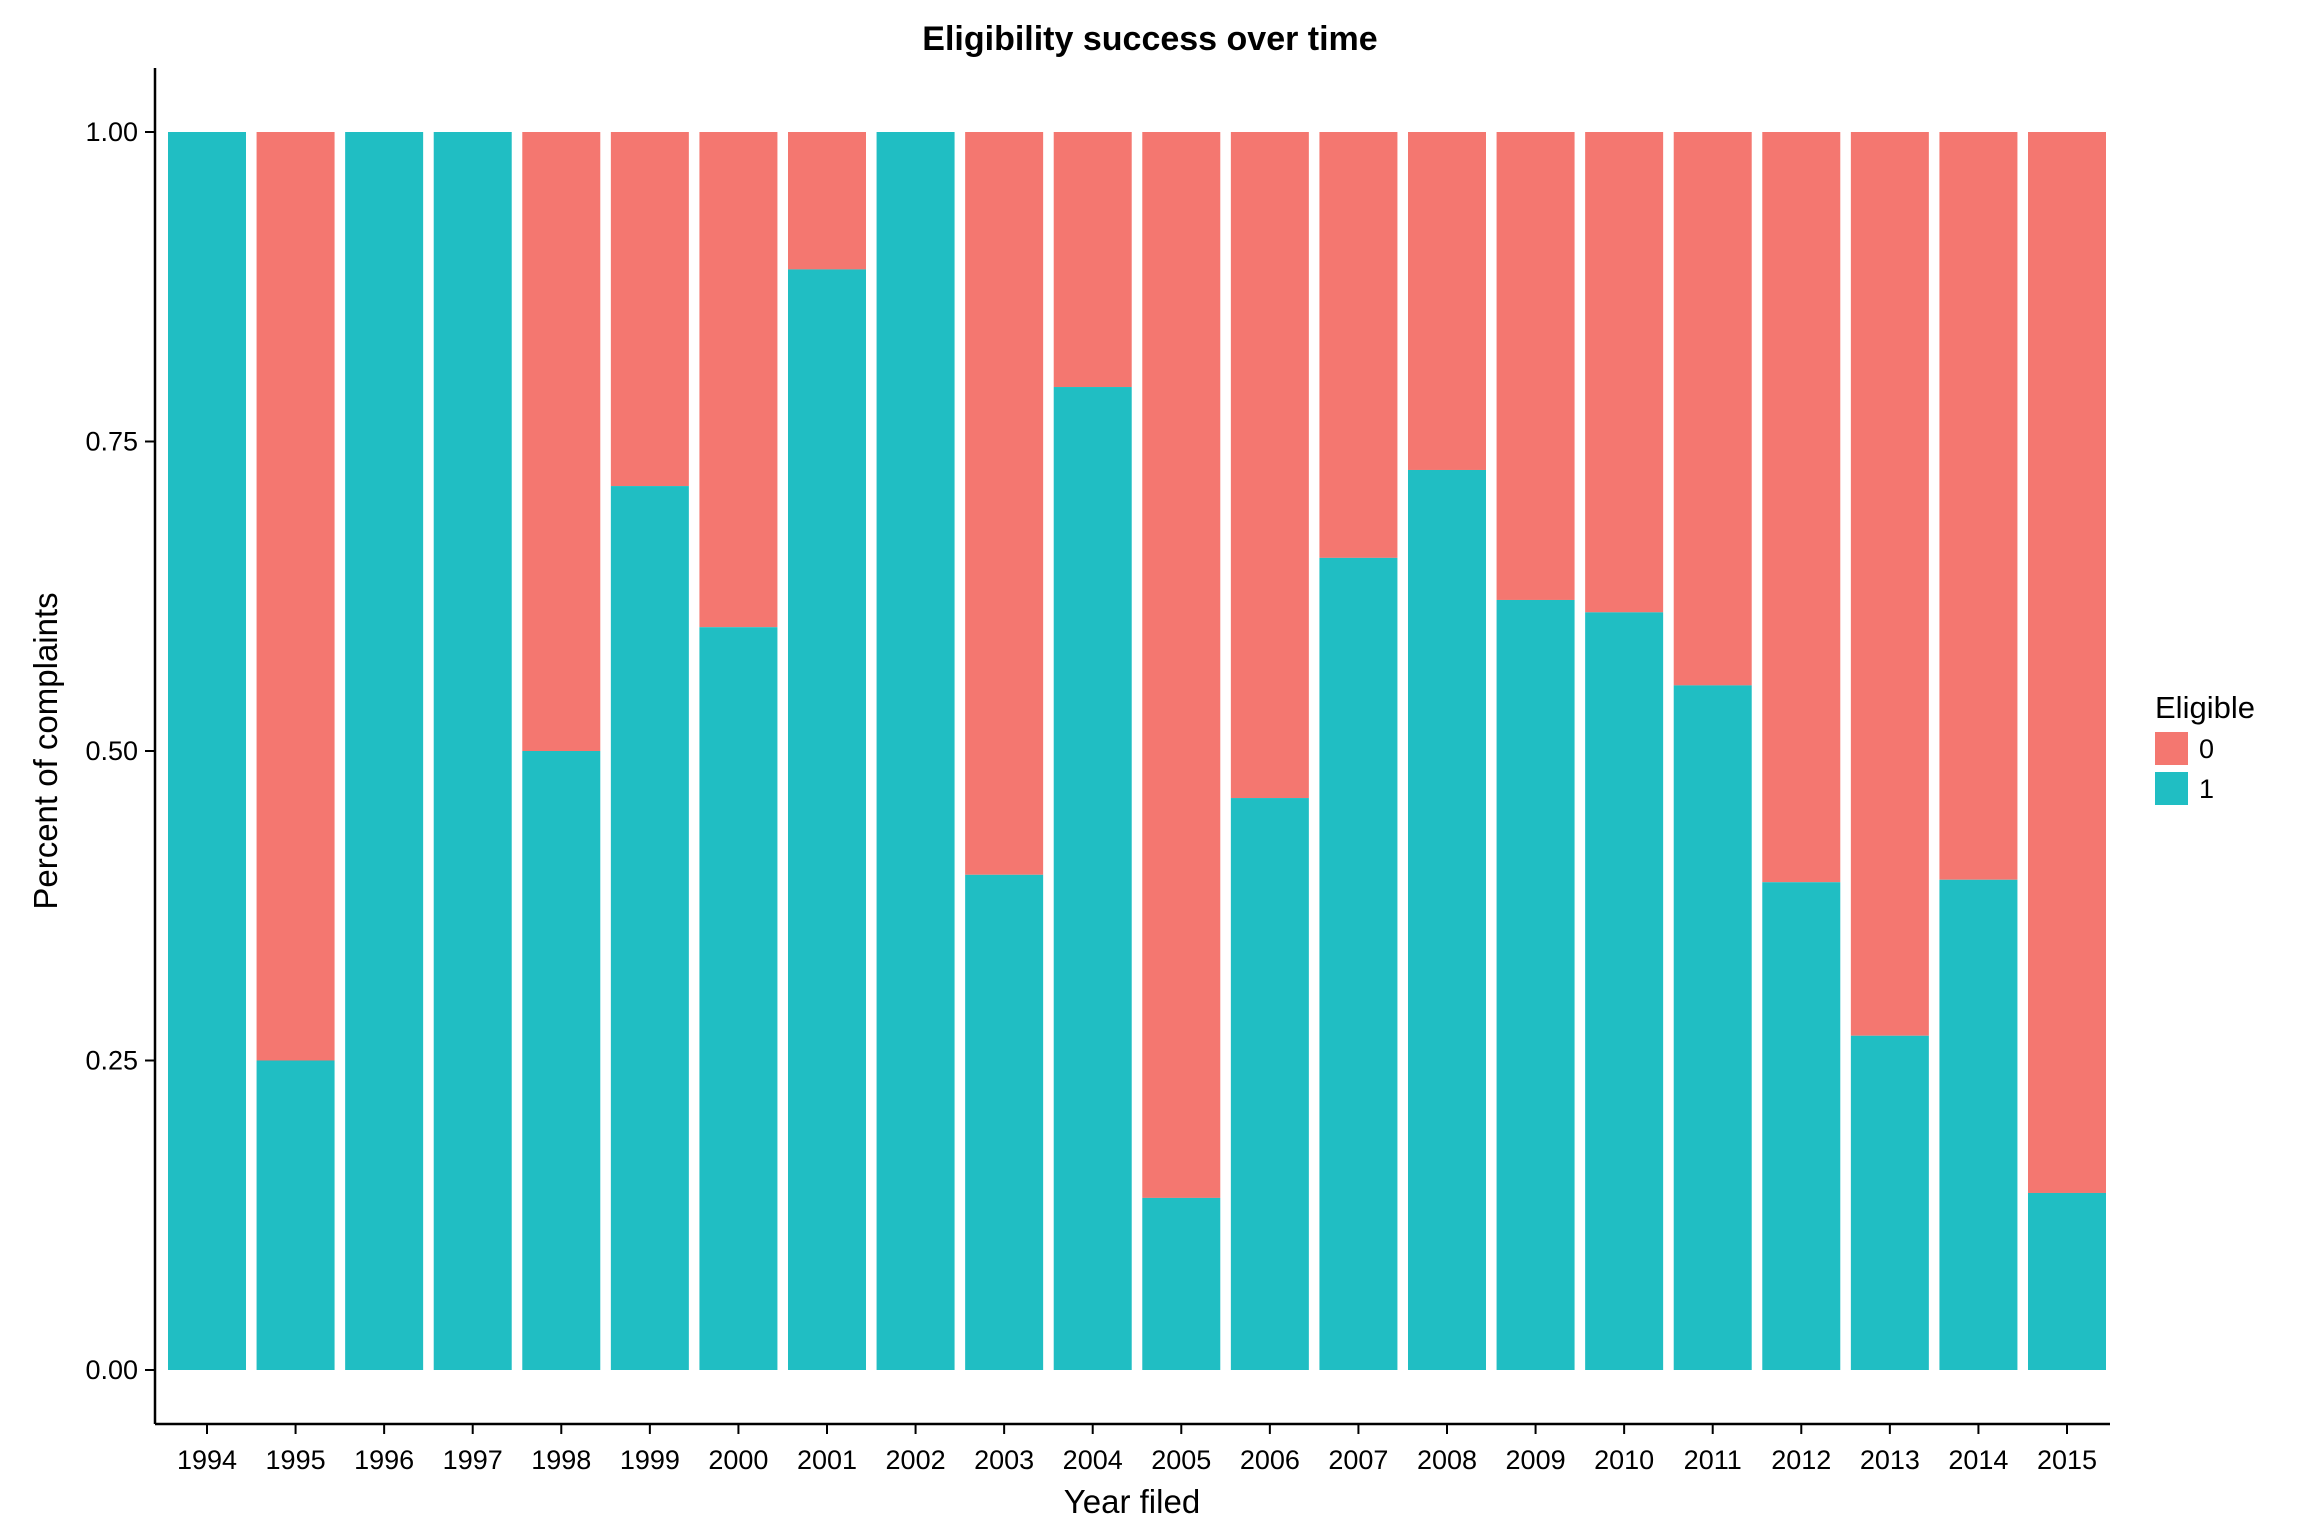 The width and height of the screenshot is (2304, 1536). Describe the element at coordinates (111, 751) in the screenshot. I see `y-tick-label: 0.50` at that location.